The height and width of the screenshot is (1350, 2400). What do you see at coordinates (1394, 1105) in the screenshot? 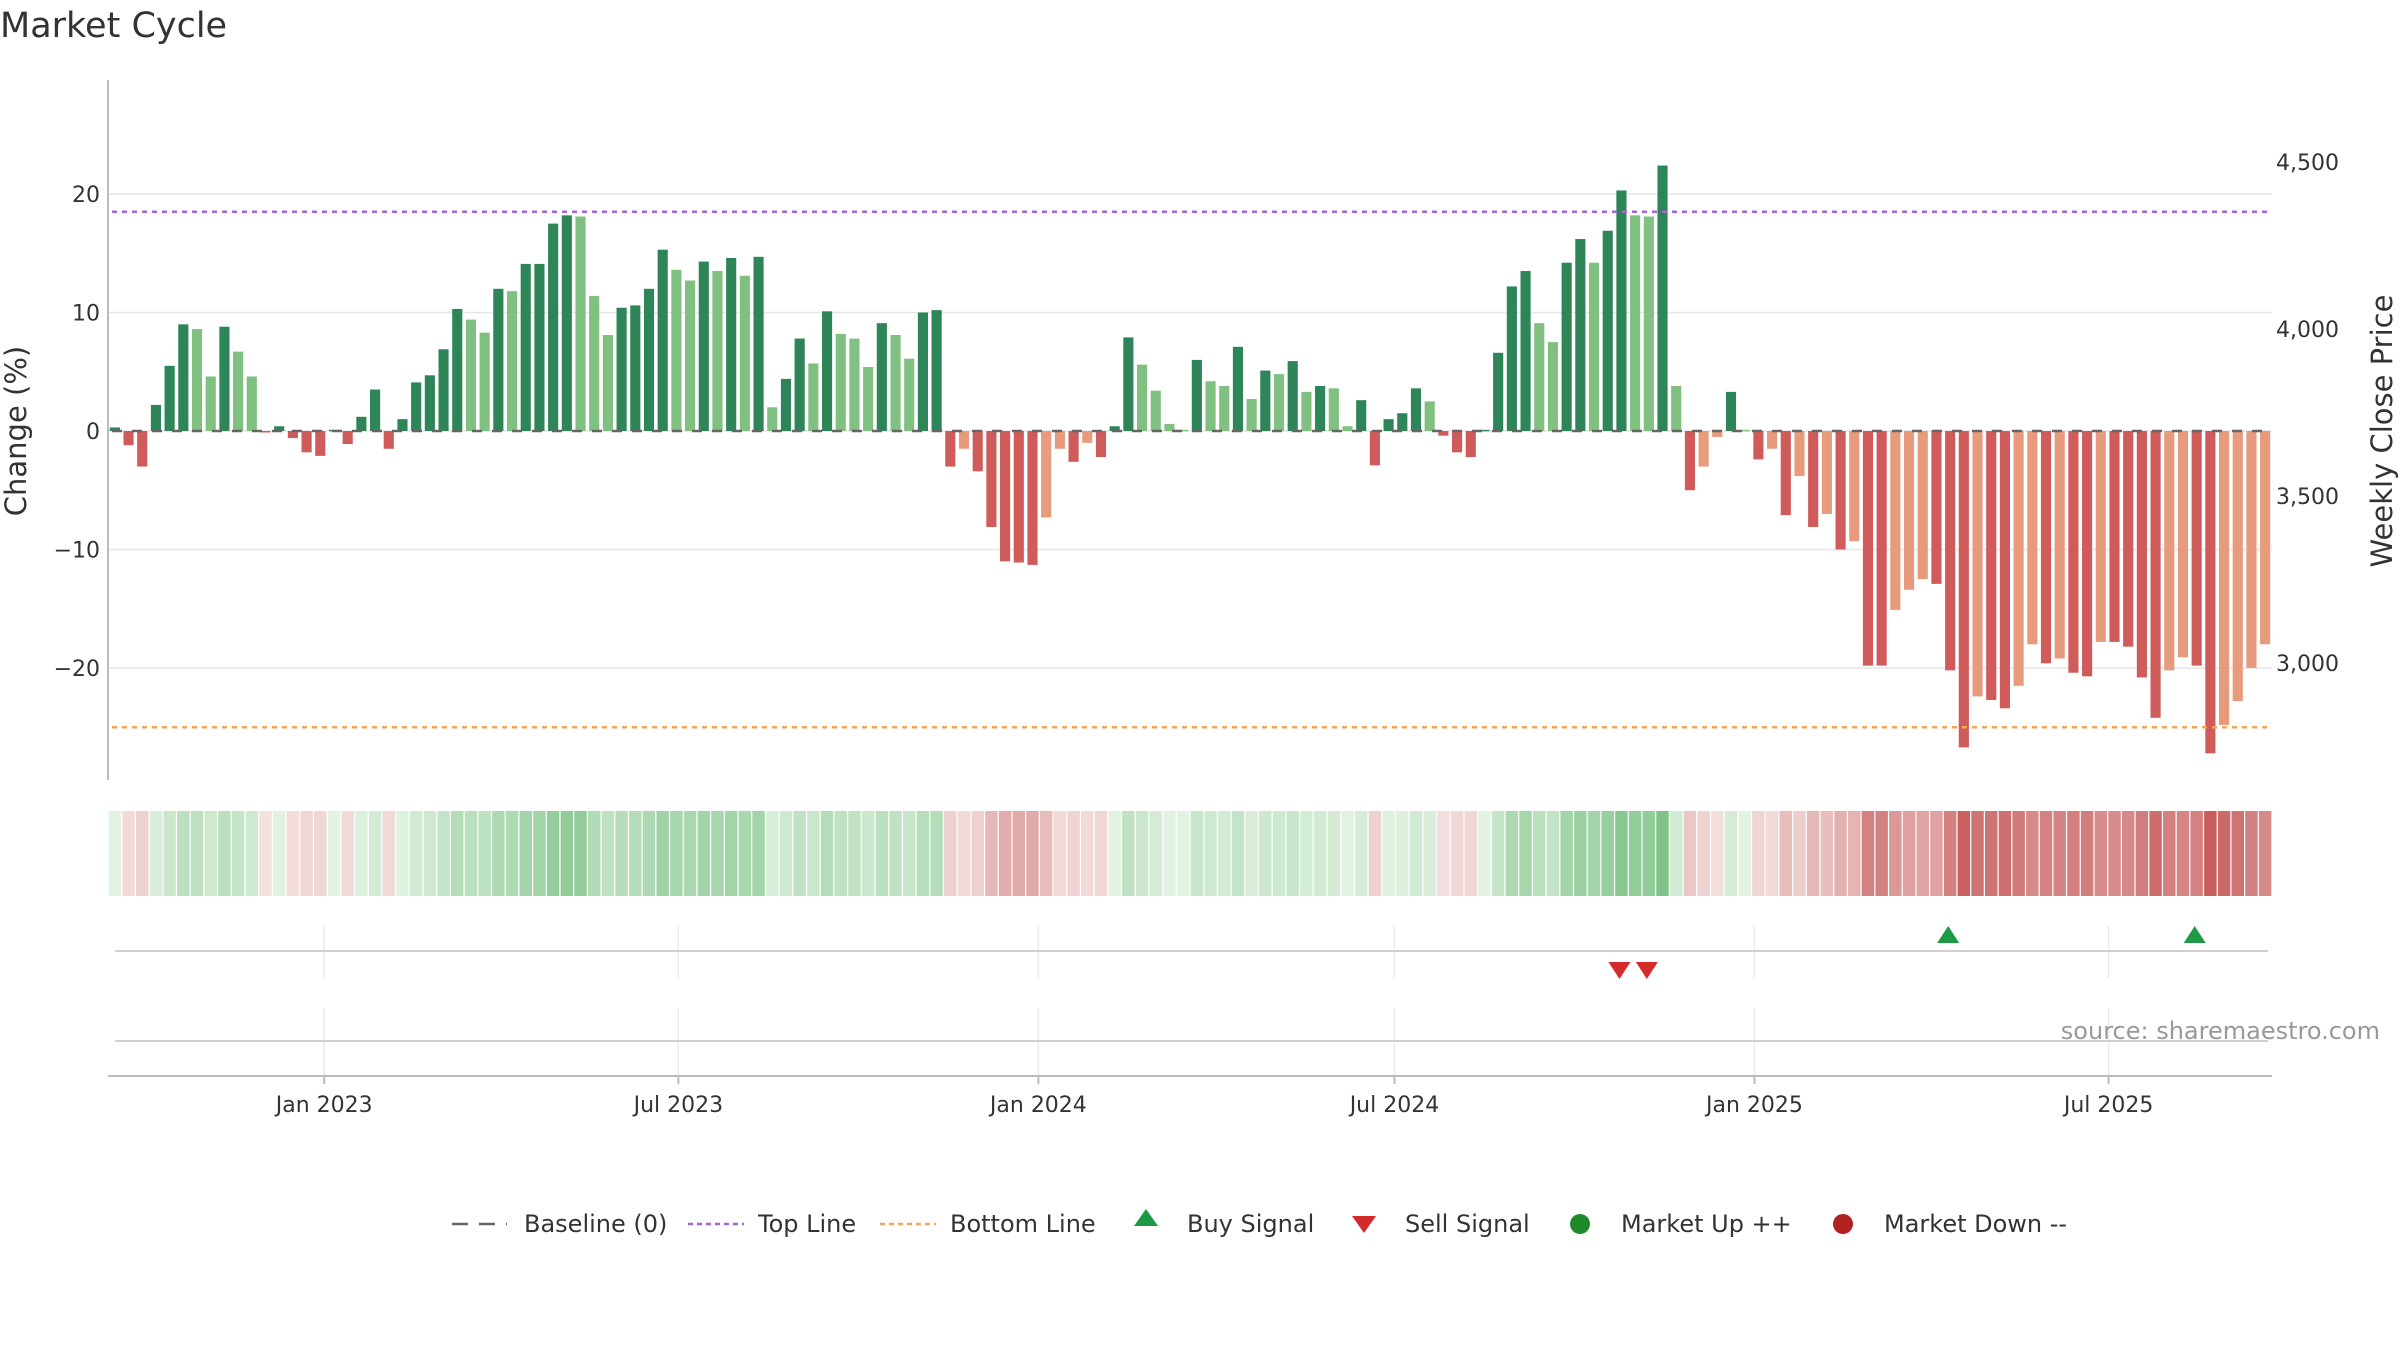
I see `x-tick-label: Jul 2024` at bounding box center [1394, 1105].